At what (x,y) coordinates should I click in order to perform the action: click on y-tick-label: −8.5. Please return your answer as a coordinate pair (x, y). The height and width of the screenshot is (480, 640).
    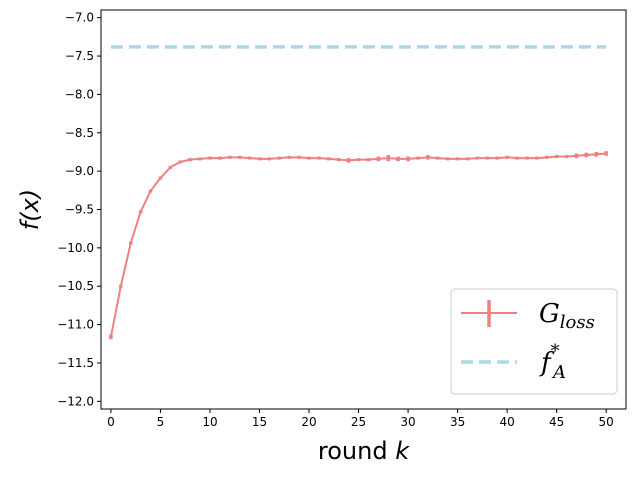
    Looking at the image, I should click on (79, 133).